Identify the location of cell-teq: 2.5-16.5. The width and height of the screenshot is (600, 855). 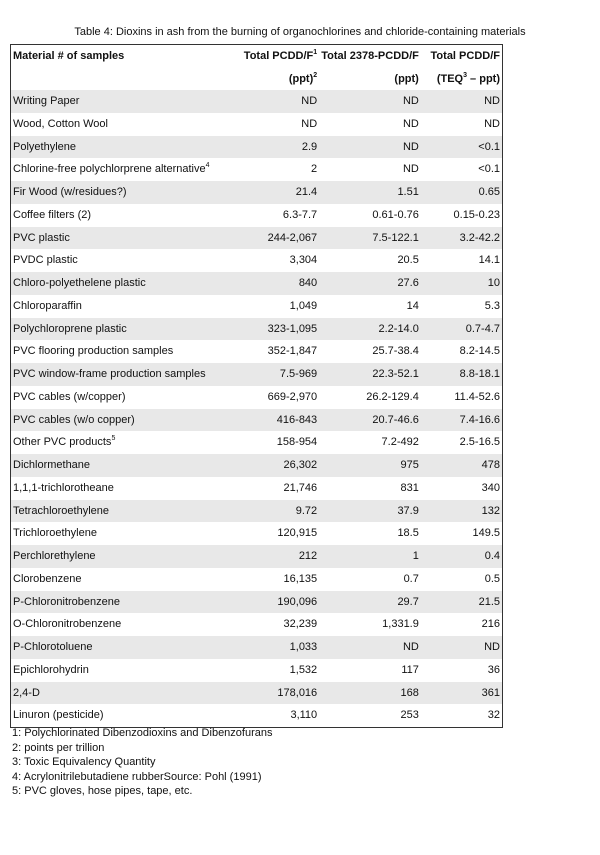
(479, 442).